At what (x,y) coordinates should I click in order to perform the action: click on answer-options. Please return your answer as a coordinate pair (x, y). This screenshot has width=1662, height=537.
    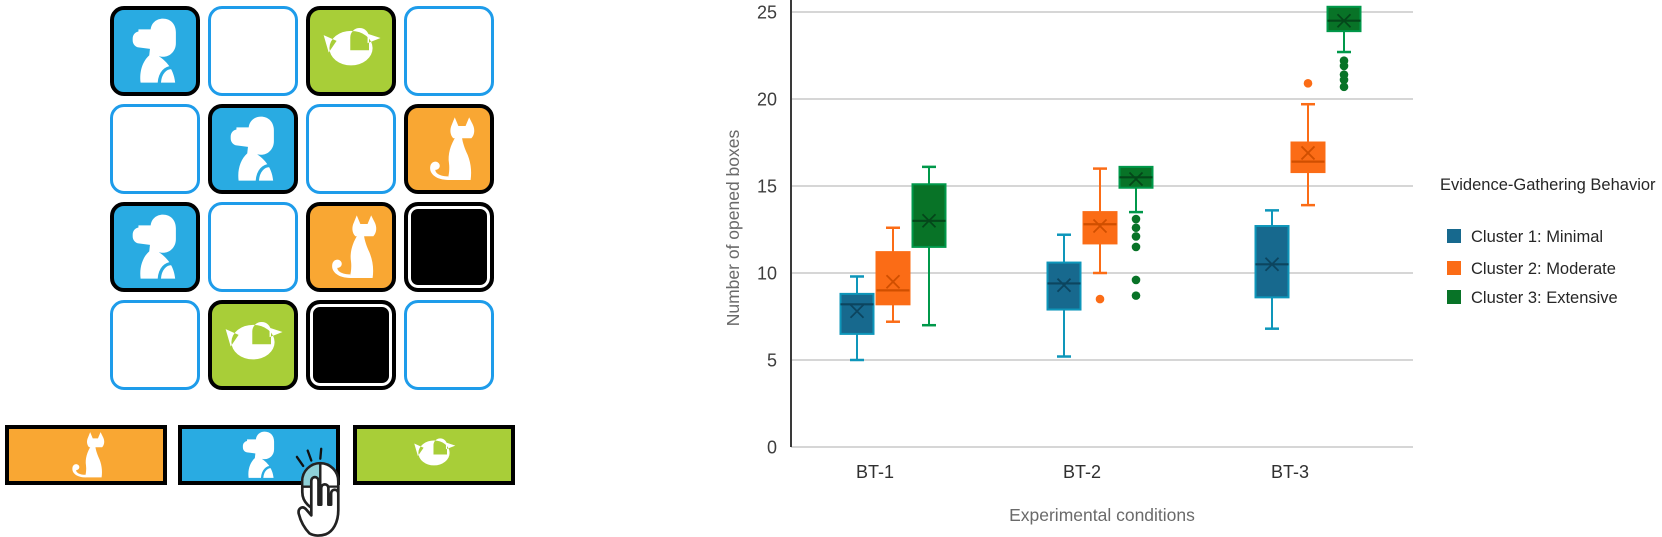
    Looking at the image, I should click on (330, 456).